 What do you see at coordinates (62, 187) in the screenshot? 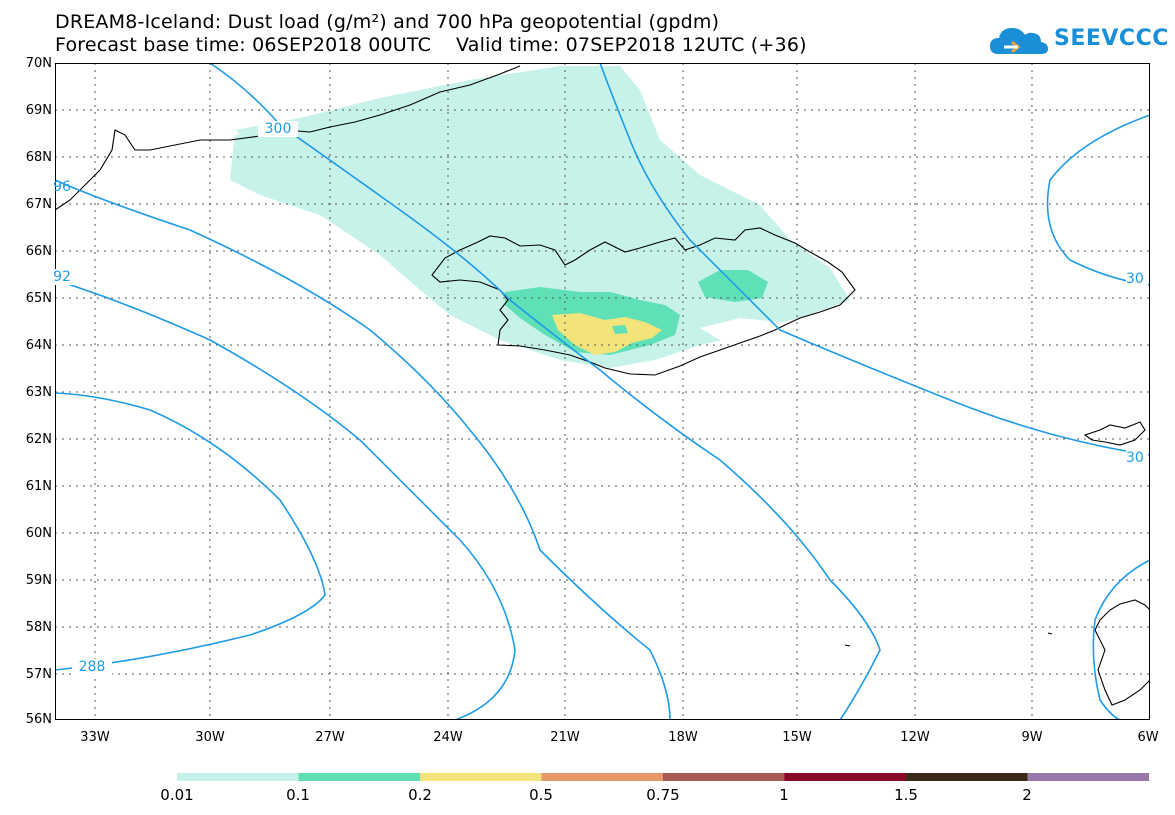
I see `contour-label-96: 96` at bounding box center [62, 187].